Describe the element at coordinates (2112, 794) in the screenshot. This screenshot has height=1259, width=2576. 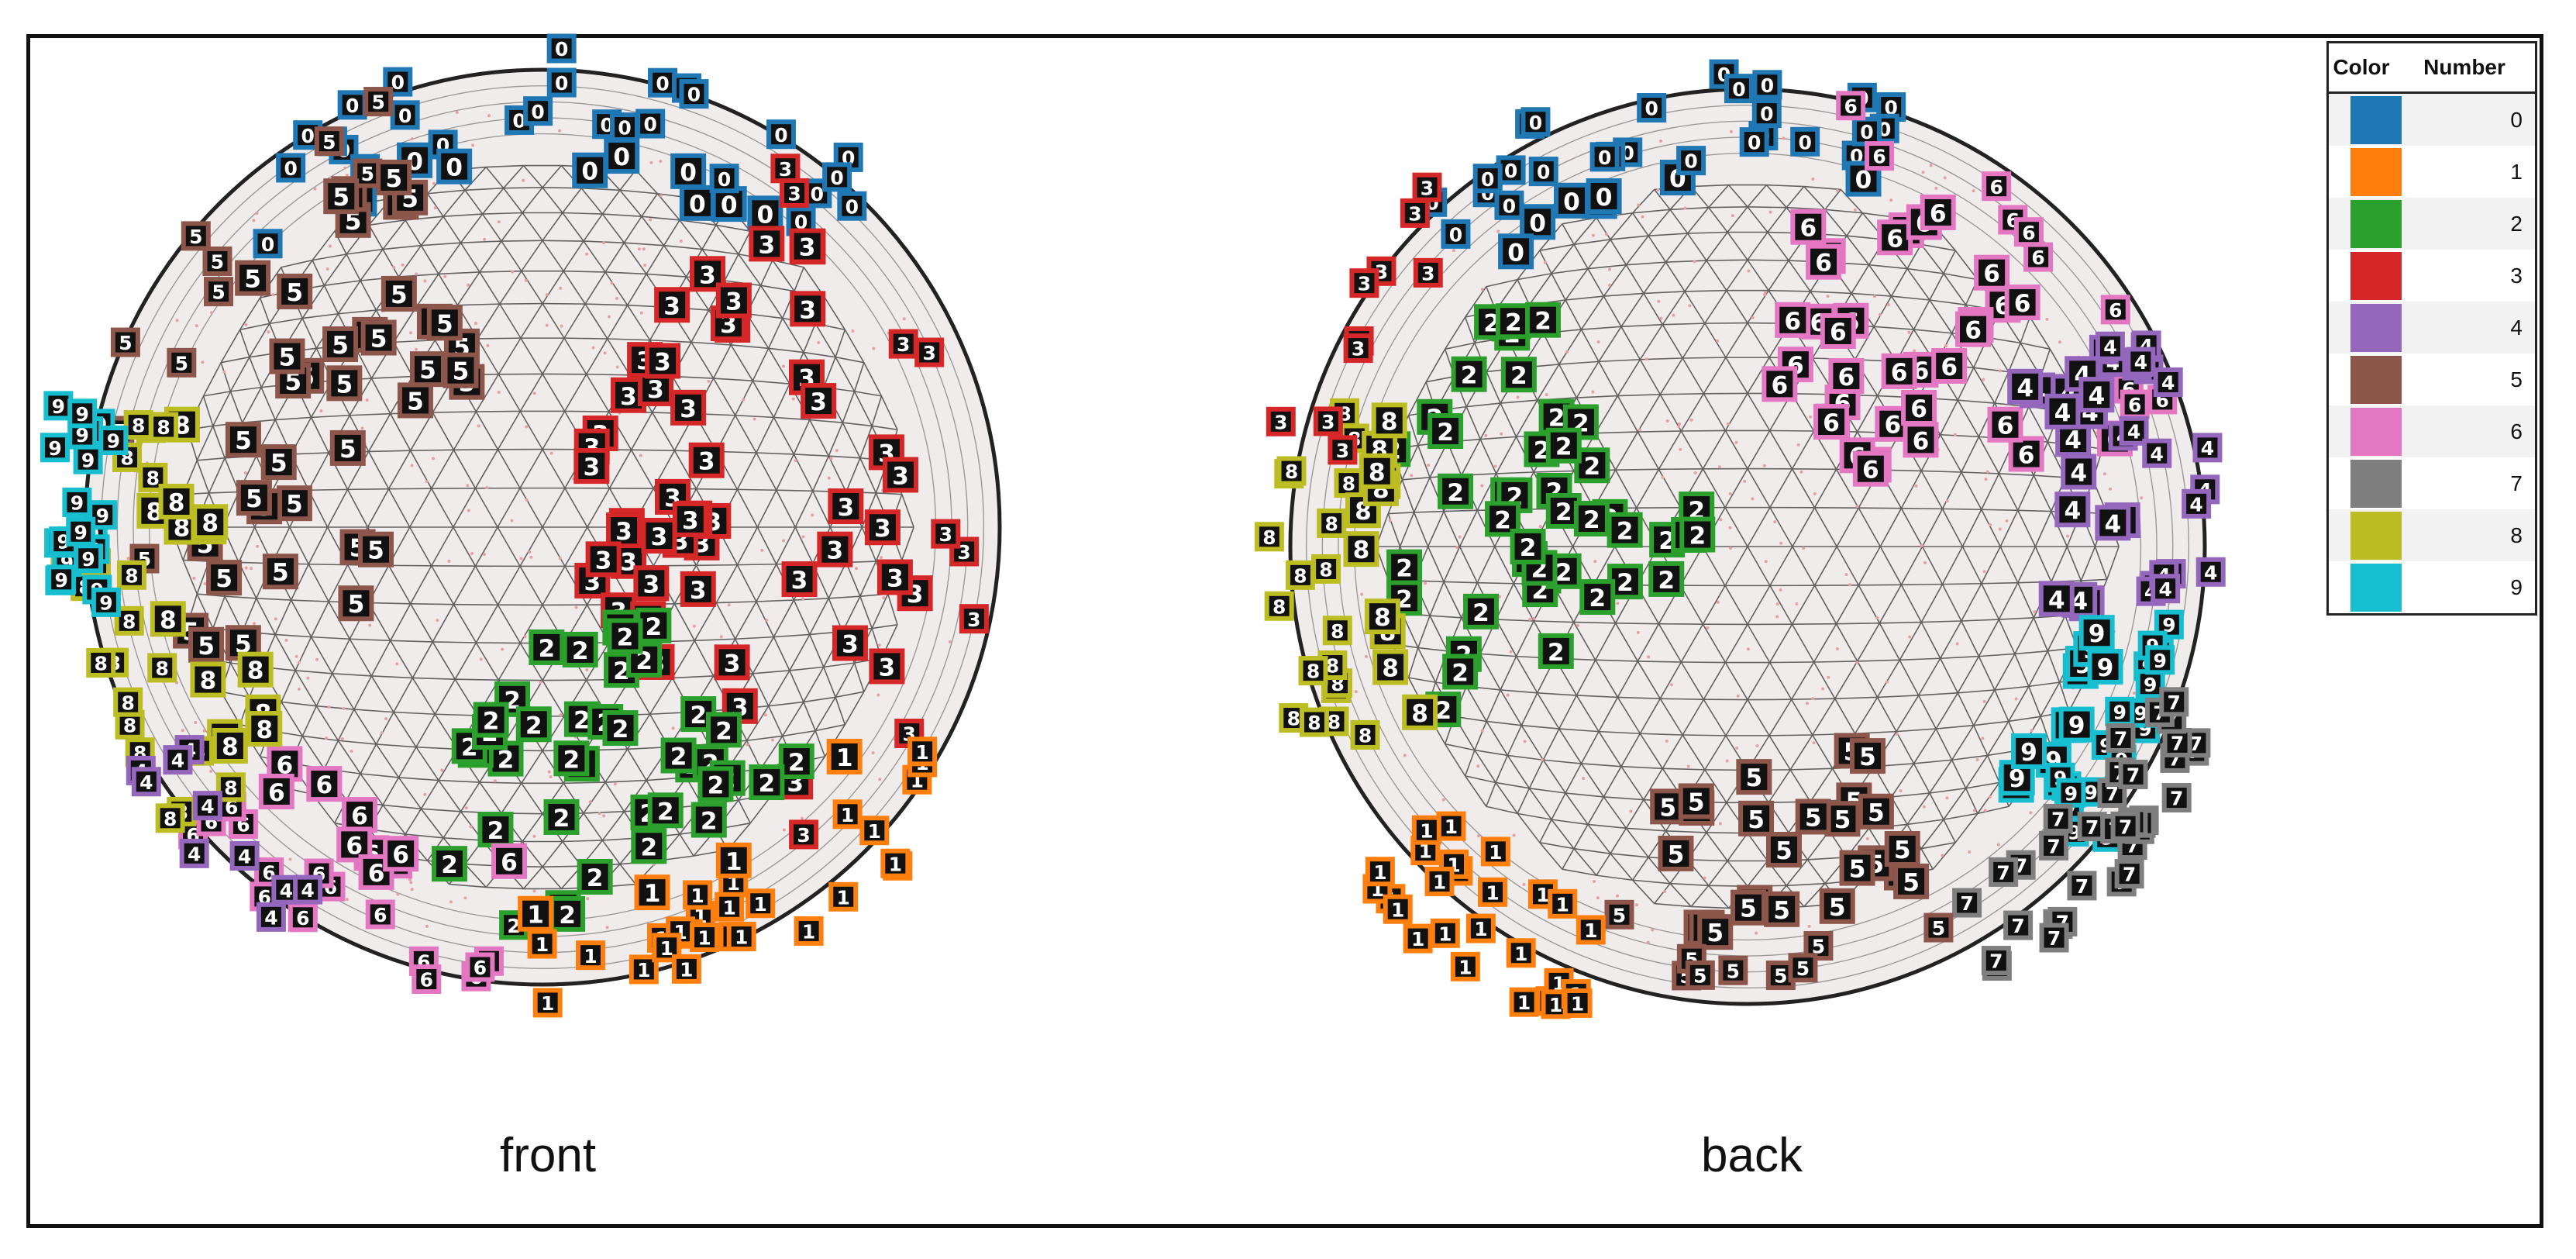
I see `digit-glyph: 7` at that location.